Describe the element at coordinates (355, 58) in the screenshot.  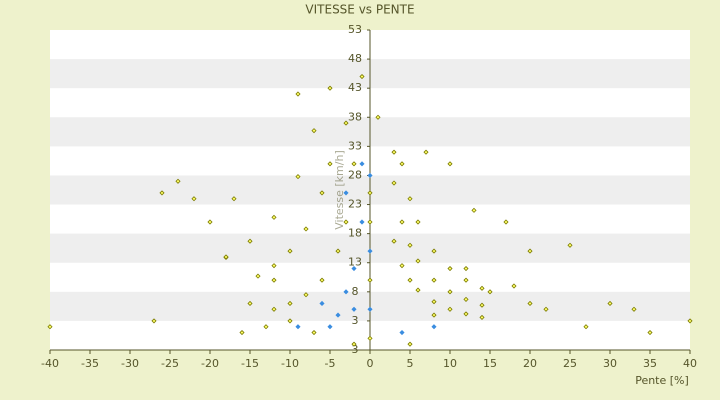
I see `y-tick-label: 48` at that location.